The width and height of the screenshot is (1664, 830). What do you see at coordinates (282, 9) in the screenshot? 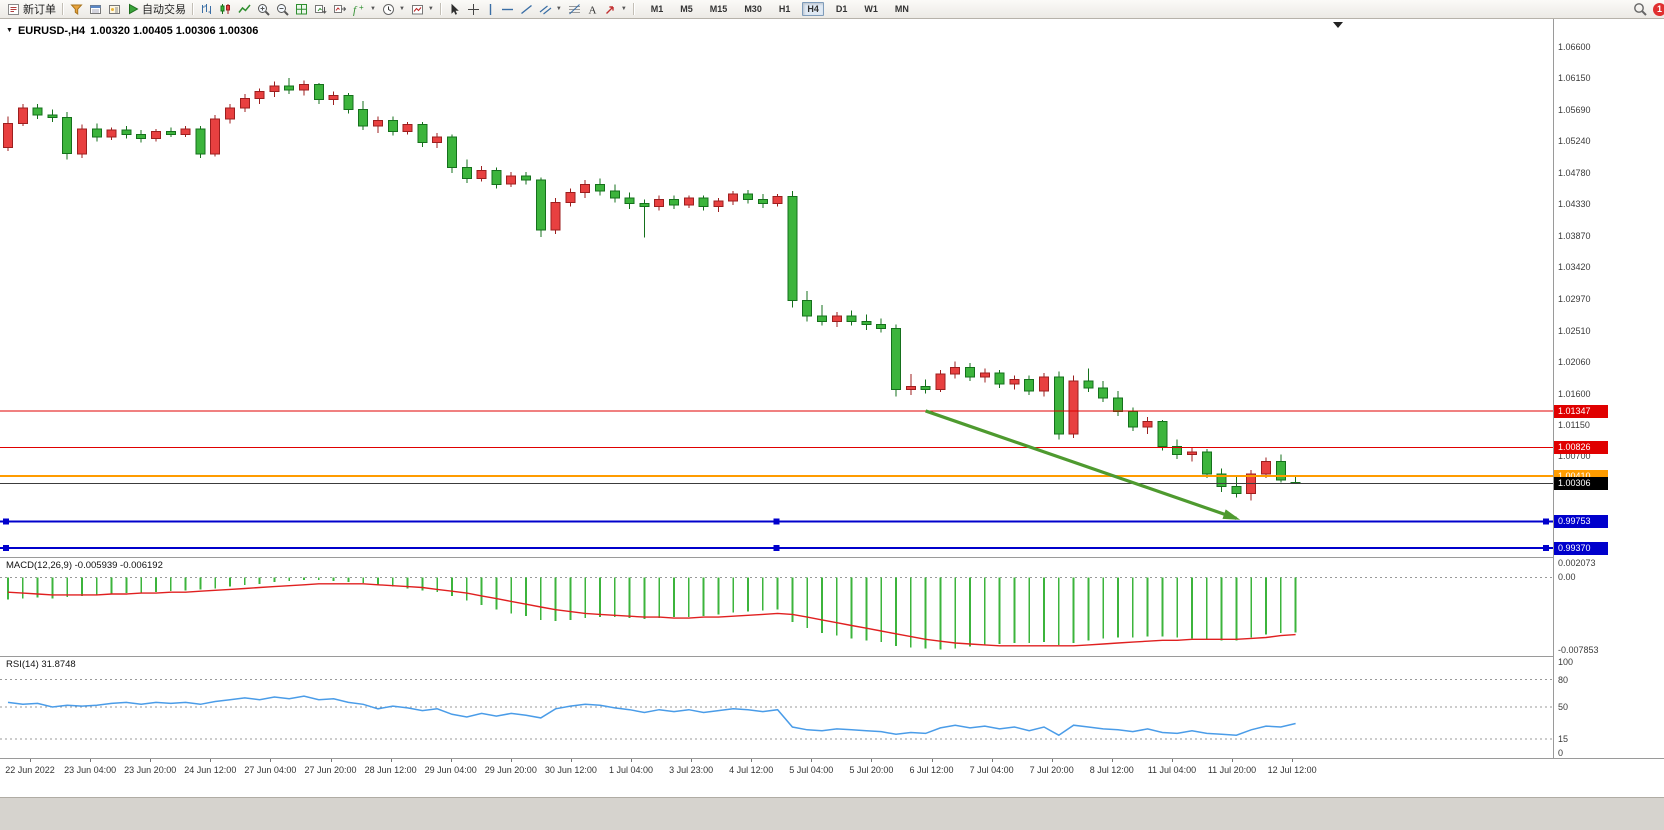
I see `zoom-out-button` at bounding box center [282, 9].